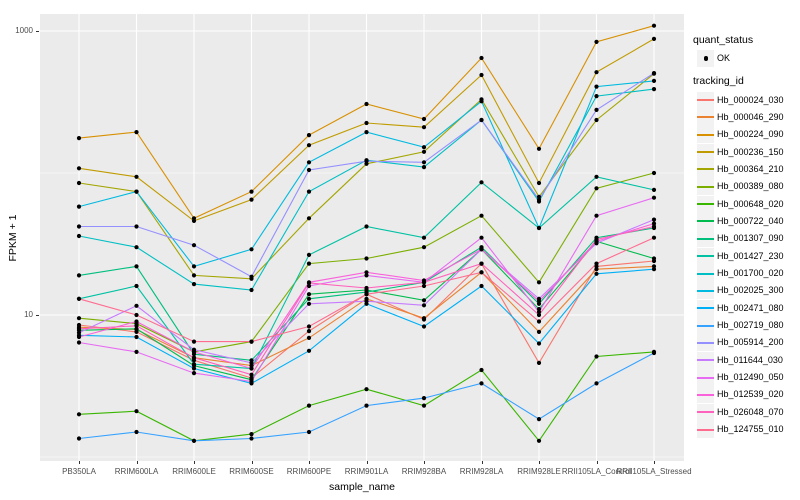 This screenshot has width=800, height=500. I want to click on x-tick-label: RRII105LA_Control, so click(596, 471).